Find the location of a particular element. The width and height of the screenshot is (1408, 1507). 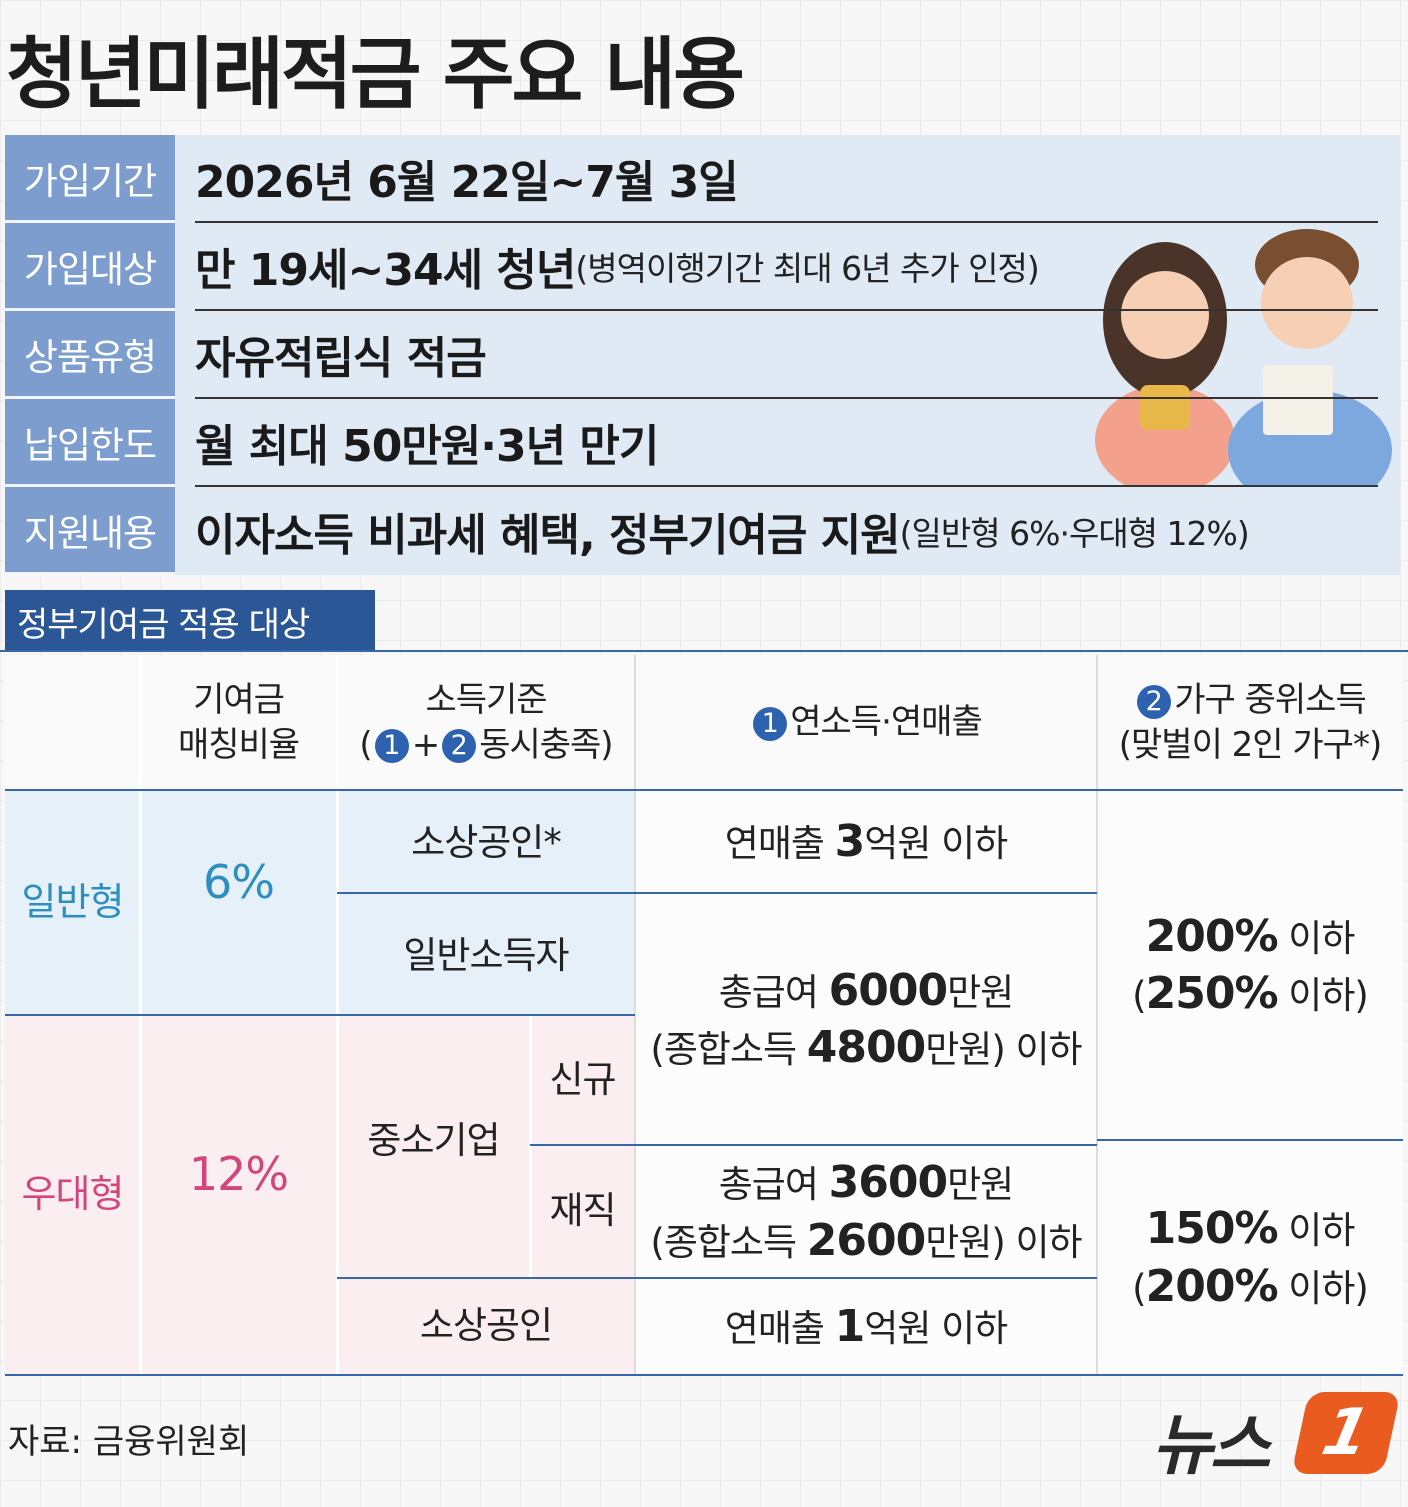

header-text: ( is located at coordinates (365, 744).